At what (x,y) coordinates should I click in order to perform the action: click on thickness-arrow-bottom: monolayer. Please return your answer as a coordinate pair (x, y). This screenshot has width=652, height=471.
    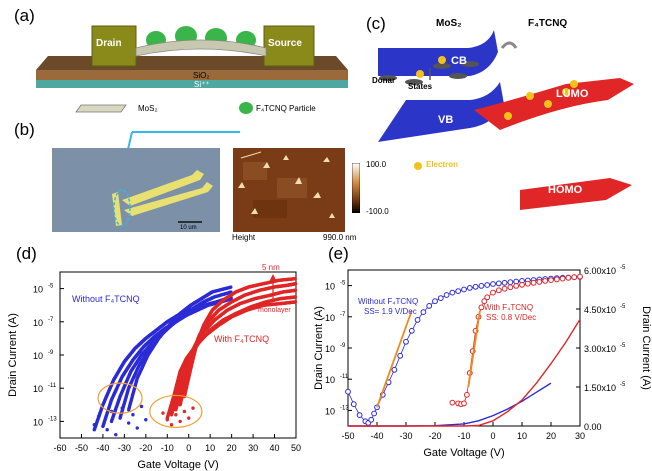
    Looking at the image, I should click on (274, 310).